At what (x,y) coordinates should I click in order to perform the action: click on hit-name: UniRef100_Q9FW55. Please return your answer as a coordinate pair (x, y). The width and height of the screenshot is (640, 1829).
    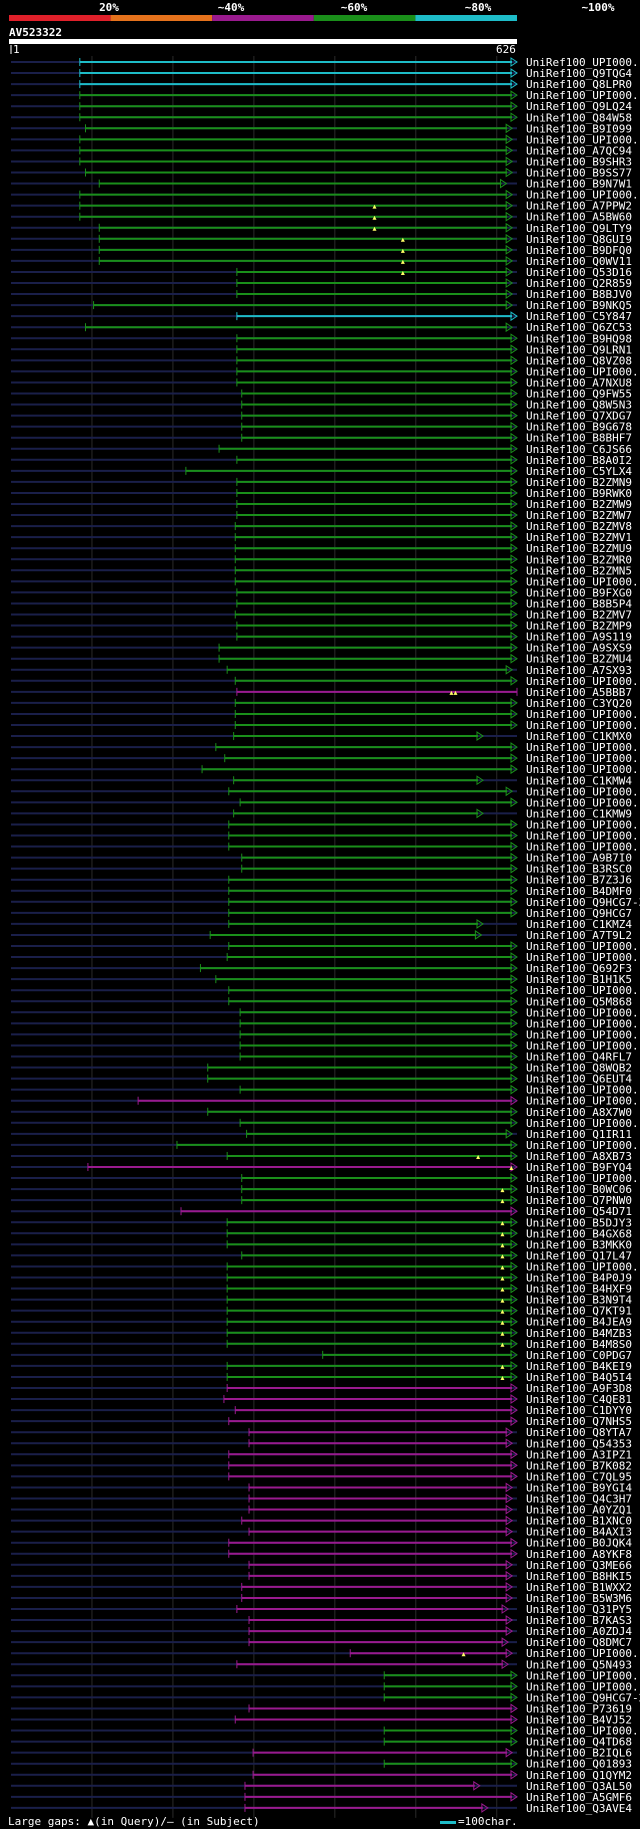
    Looking at the image, I should click on (579, 394).